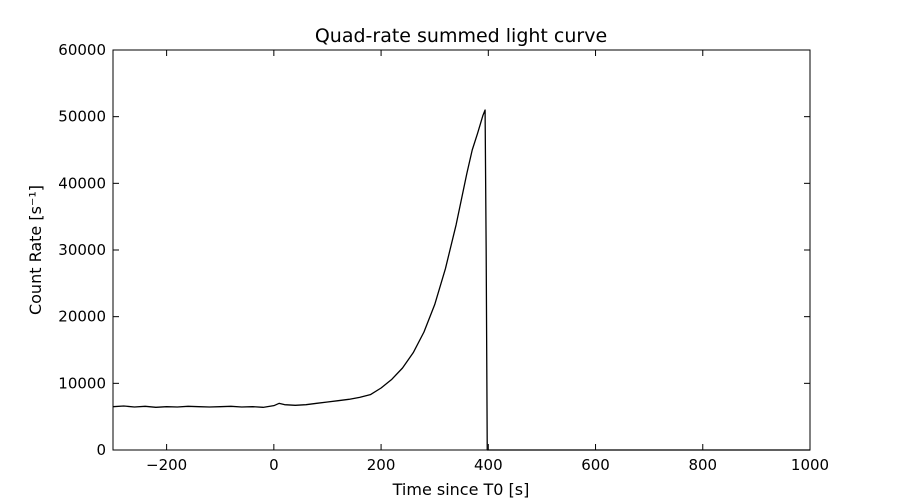 The image size is (900, 500). Describe the element at coordinates (702, 465) in the screenshot. I see `x-tick-label: 800` at that location.